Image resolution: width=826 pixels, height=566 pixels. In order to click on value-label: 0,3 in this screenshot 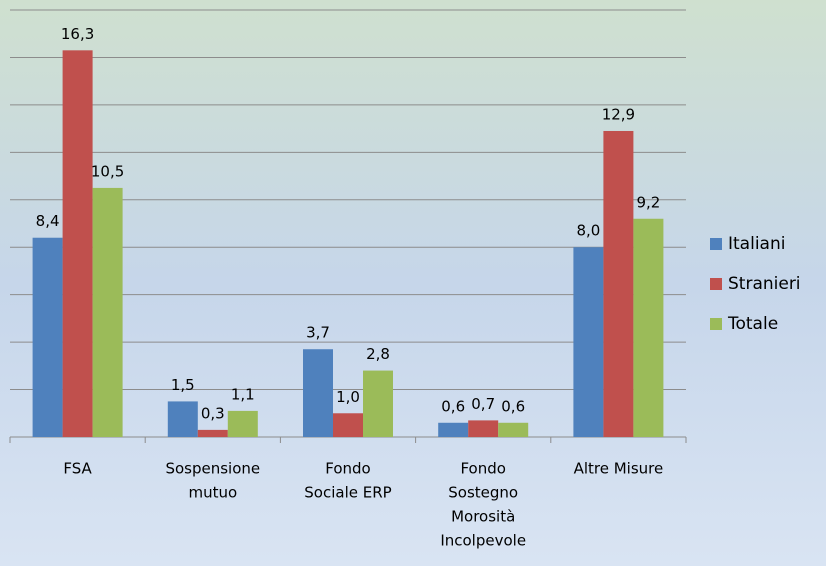, I will do `click(213, 413)`.